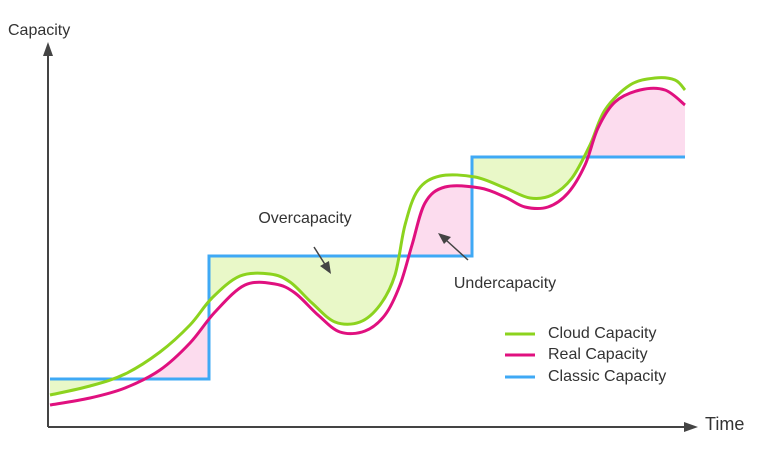 The image size is (761, 457). Describe the element at coordinates (602, 333) in the screenshot. I see `legend-label: Cloud Capacity` at that location.